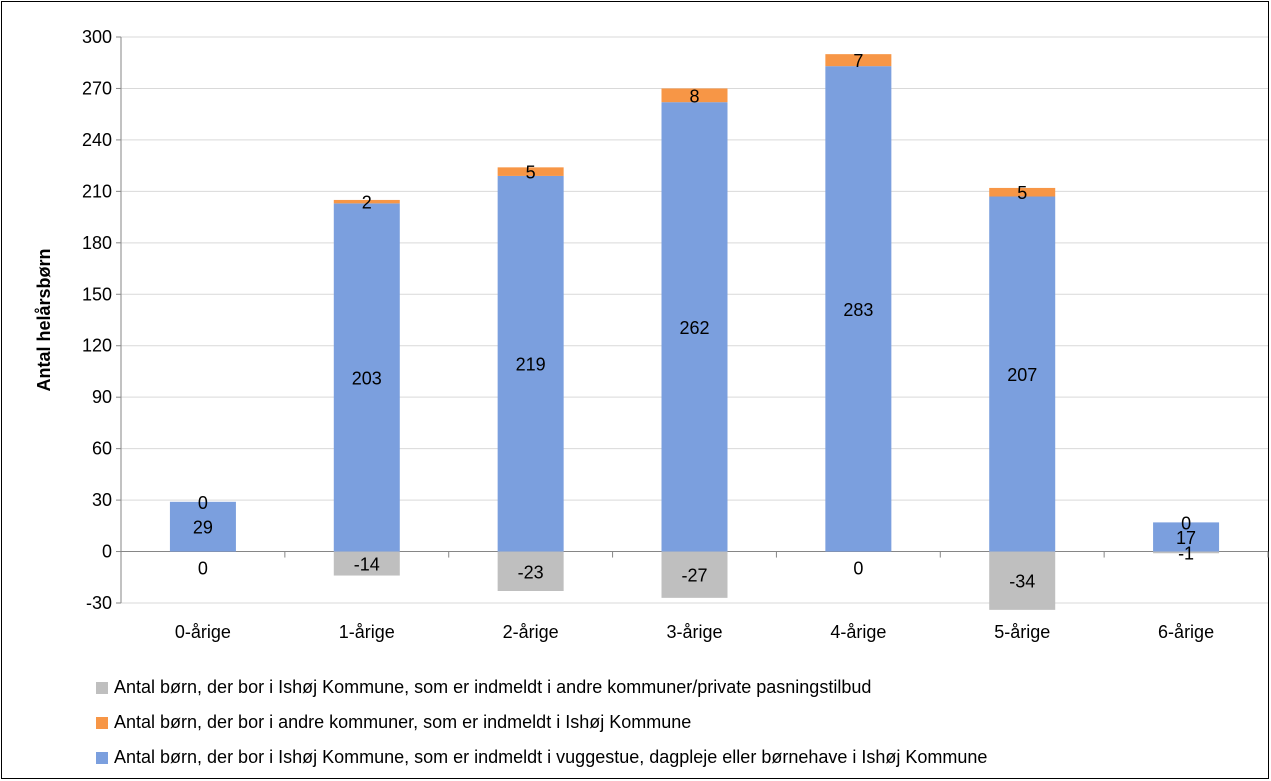  I want to click on x-tick-label: 4-årige, so click(858, 632).